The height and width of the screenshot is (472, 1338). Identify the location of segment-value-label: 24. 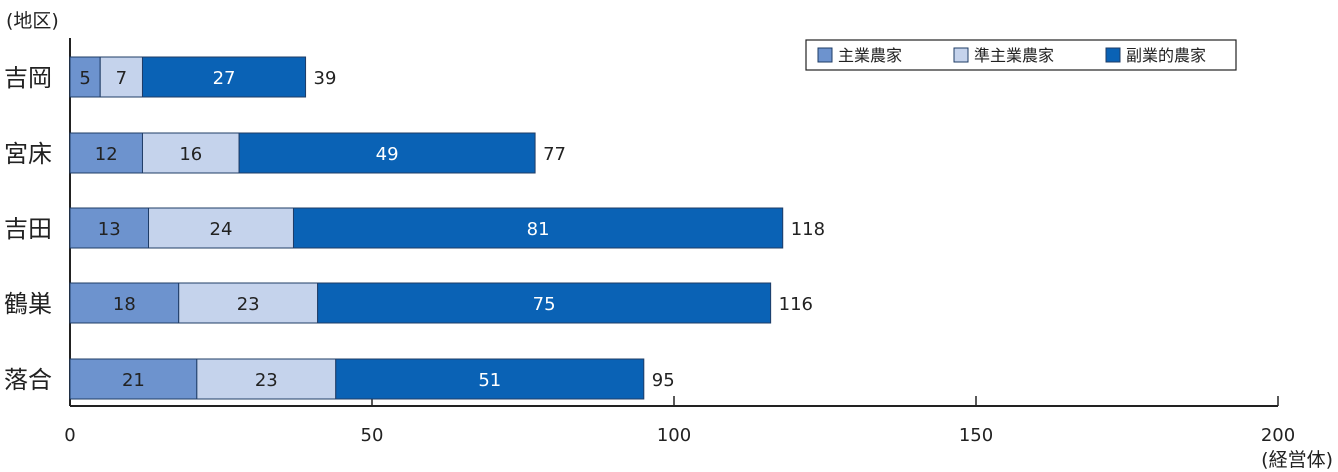
(221, 229).